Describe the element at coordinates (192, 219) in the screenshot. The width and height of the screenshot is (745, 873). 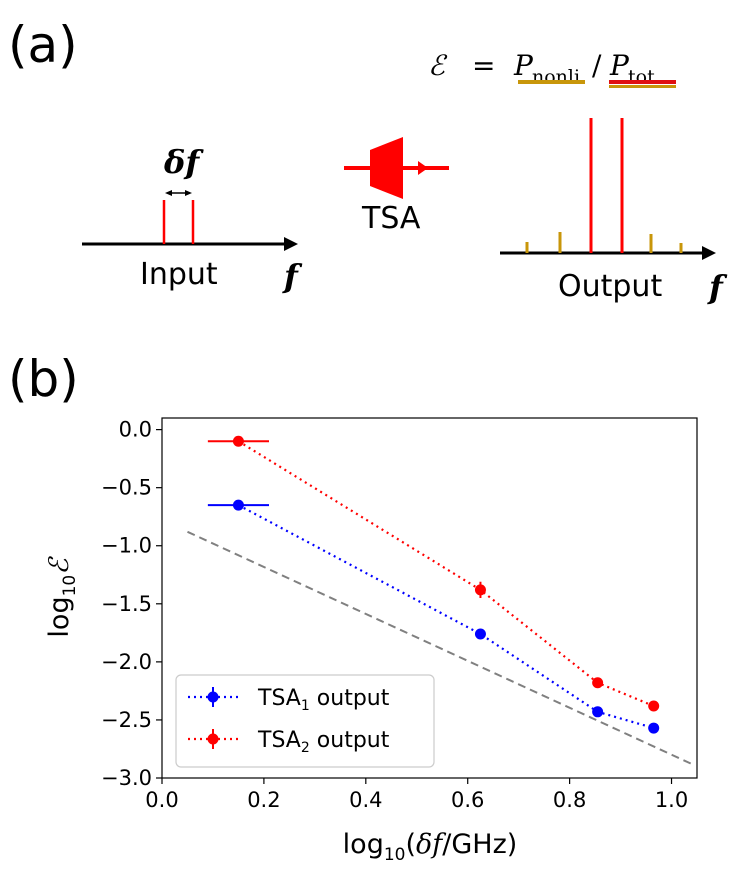
I see `input-spectrum: δf Input f` at that location.